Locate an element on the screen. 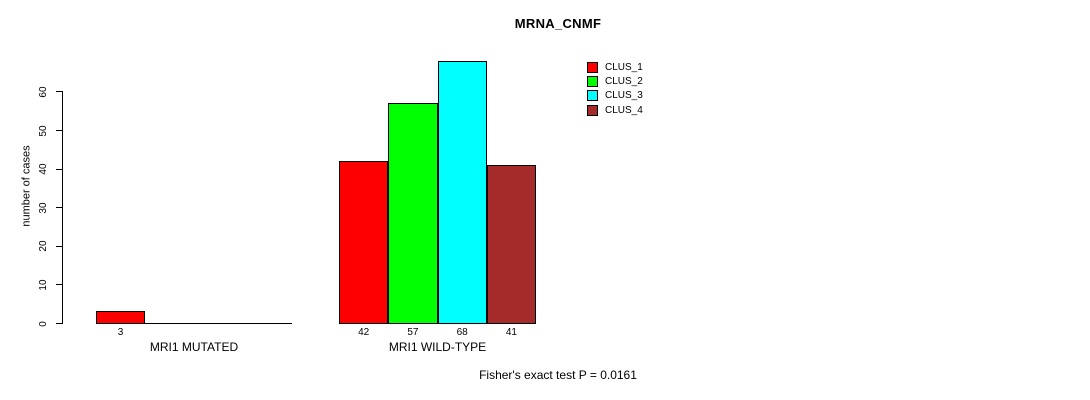  bar-value-label: 42 is located at coordinates (364, 332).